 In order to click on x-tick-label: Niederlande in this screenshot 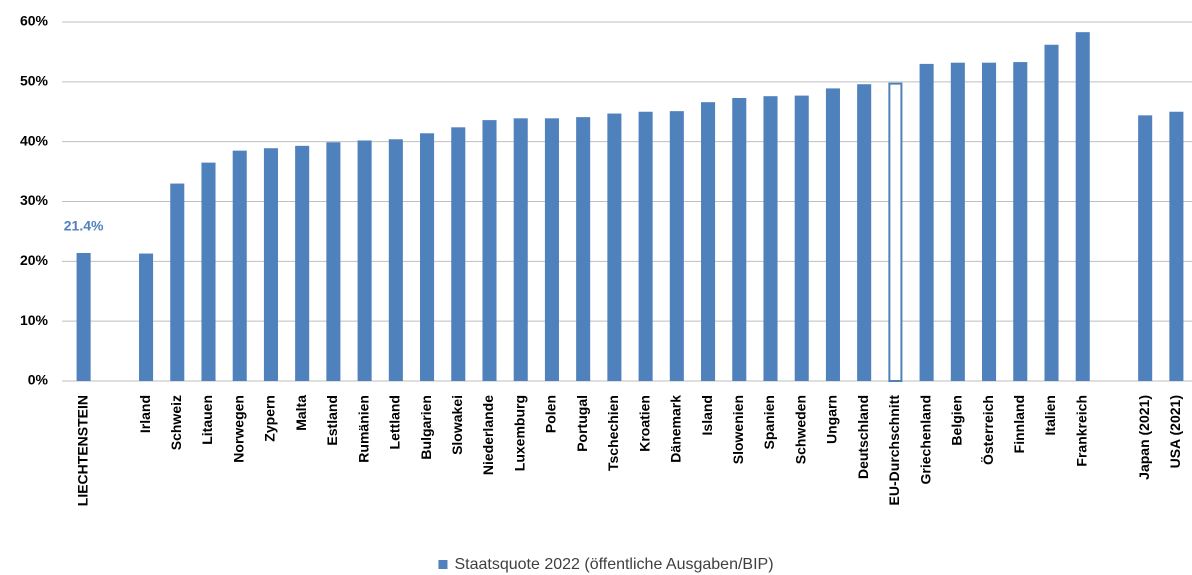, I will do `click(488, 435)`.